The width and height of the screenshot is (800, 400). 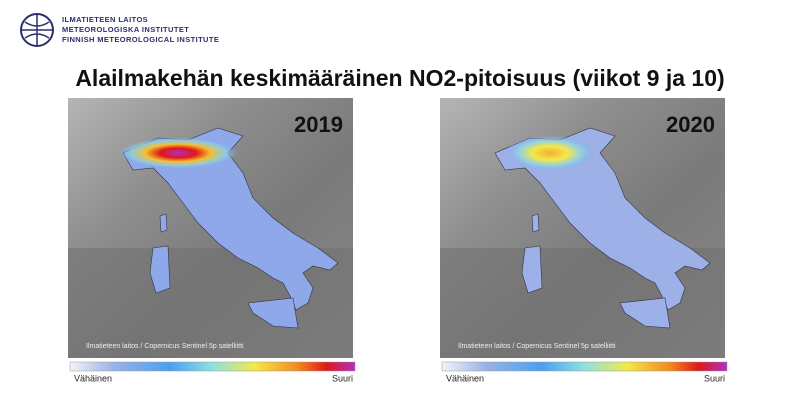 What do you see at coordinates (140, 39) in the screenshot?
I see `logo-line: FINNISH METEOROLOGICAL INSTITUTE` at bounding box center [140, 39].